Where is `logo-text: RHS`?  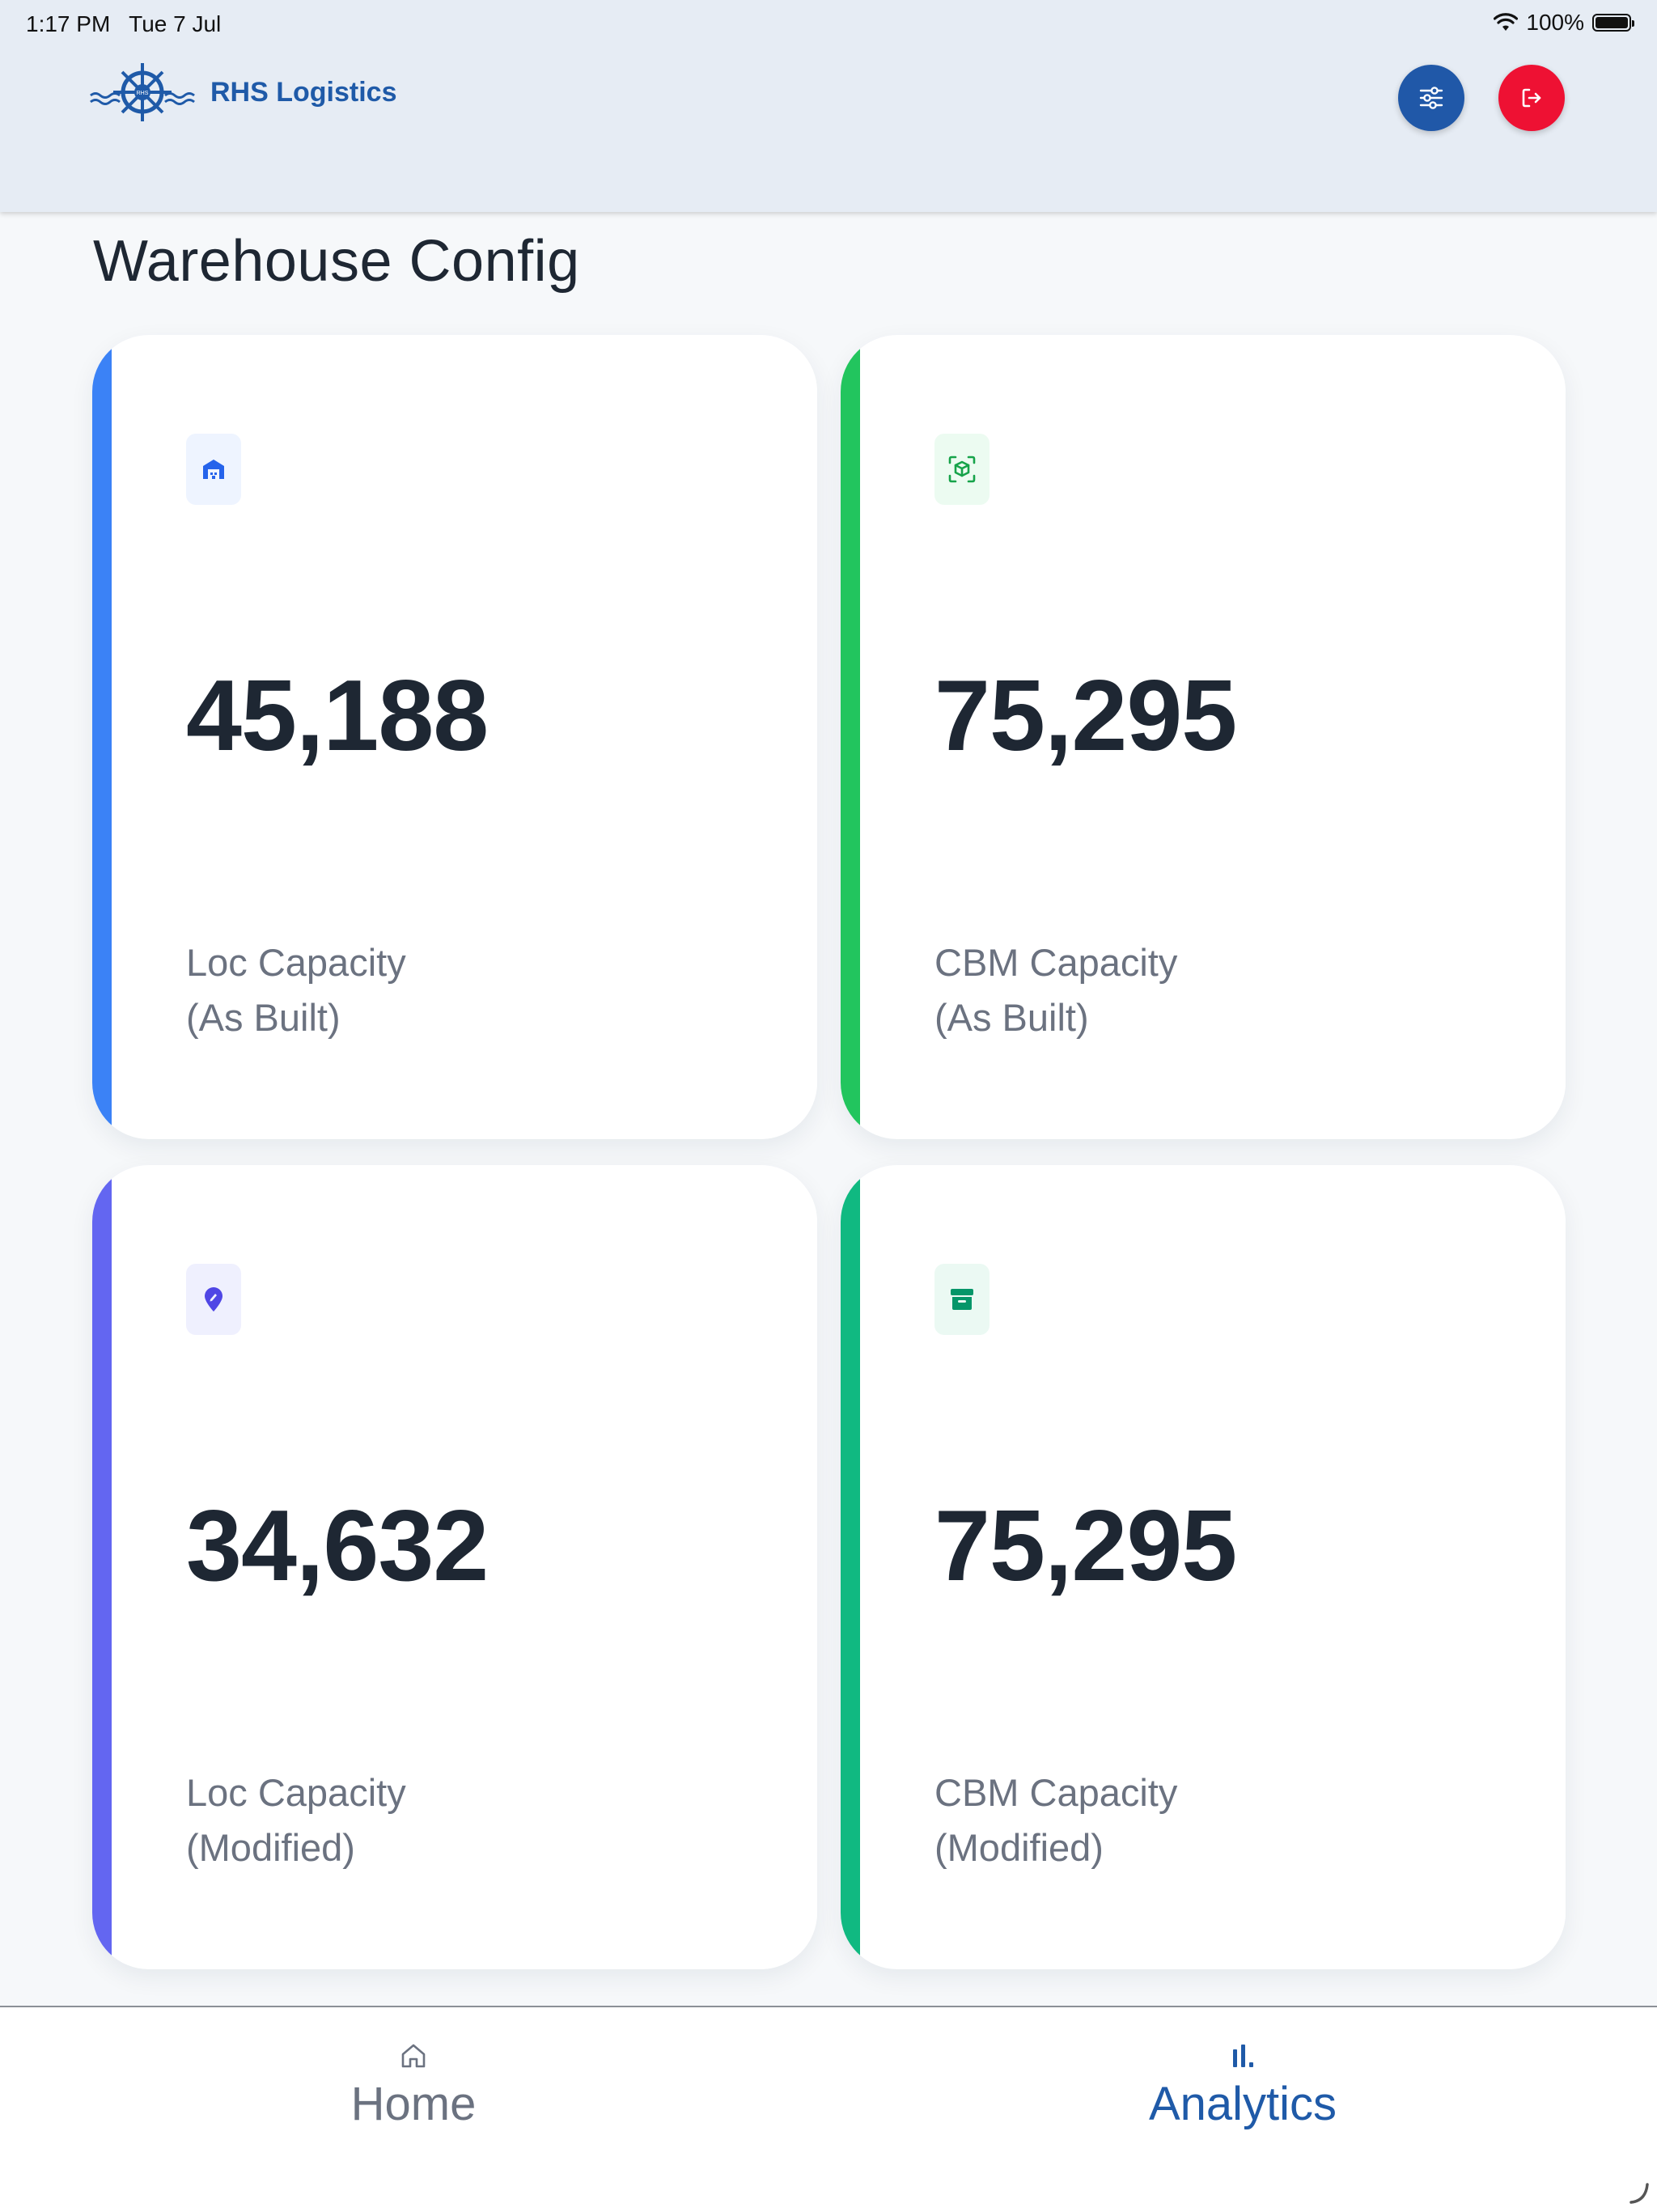
logo-text: RHS is located at coordinates (143, 93).